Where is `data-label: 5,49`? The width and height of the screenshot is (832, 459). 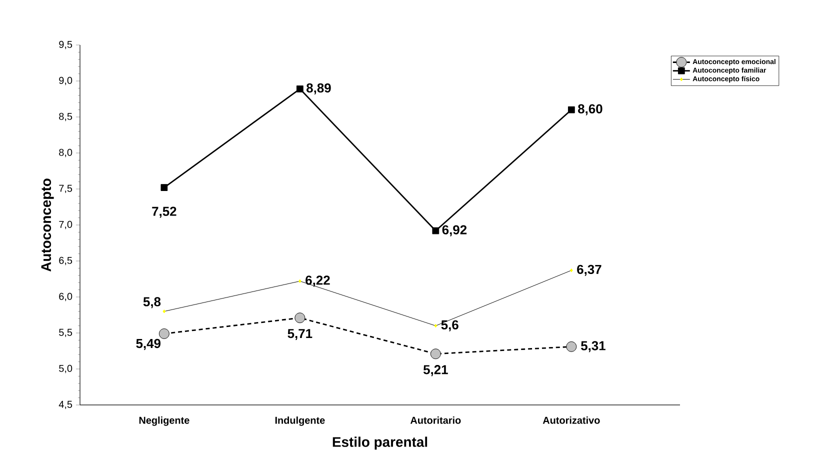 data-label: 5,49 is located at coordinates (148, 344).